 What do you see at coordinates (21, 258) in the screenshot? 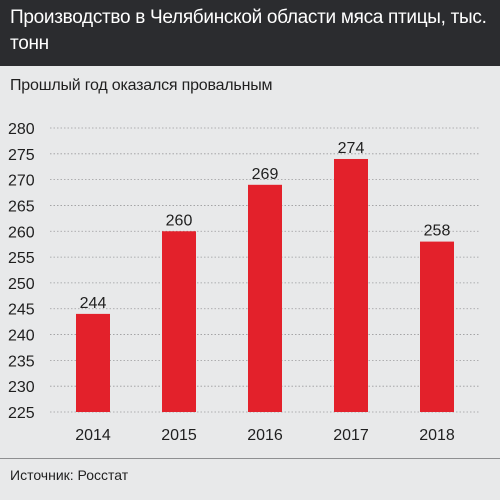
I see `y-tick-label: 255` at bounding box center [21, 258].